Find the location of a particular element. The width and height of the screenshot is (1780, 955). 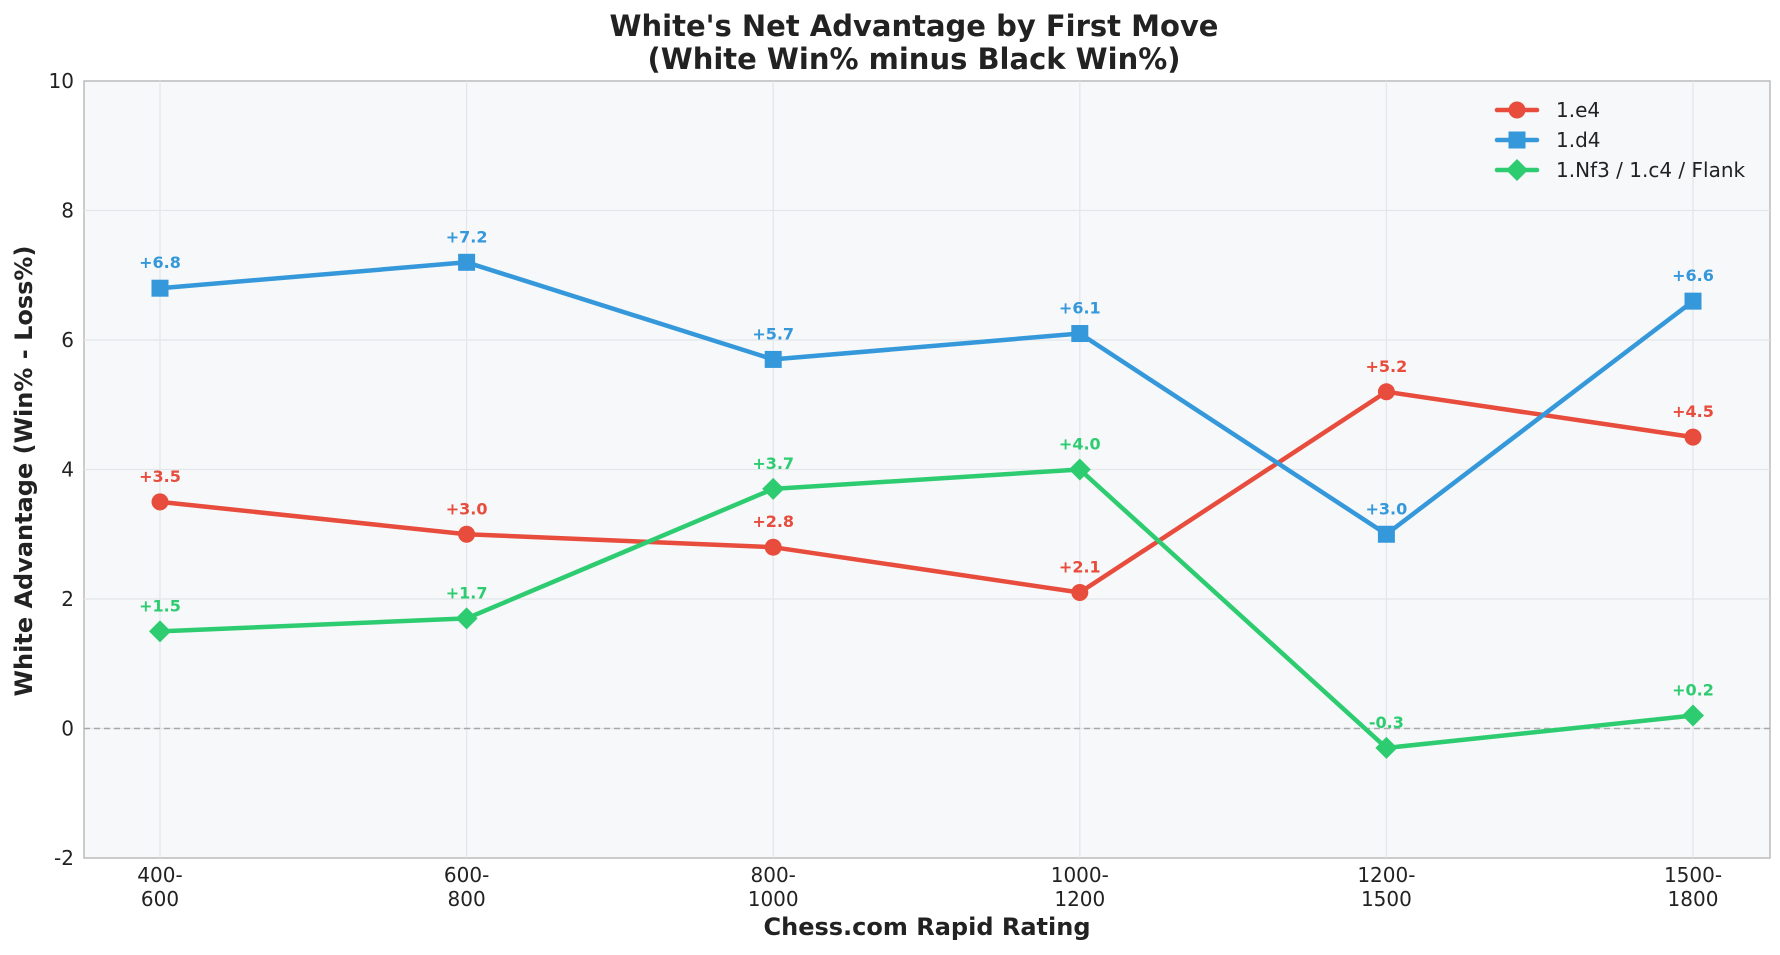

y-tick-label: 10 is located at coordinates (61, 81).